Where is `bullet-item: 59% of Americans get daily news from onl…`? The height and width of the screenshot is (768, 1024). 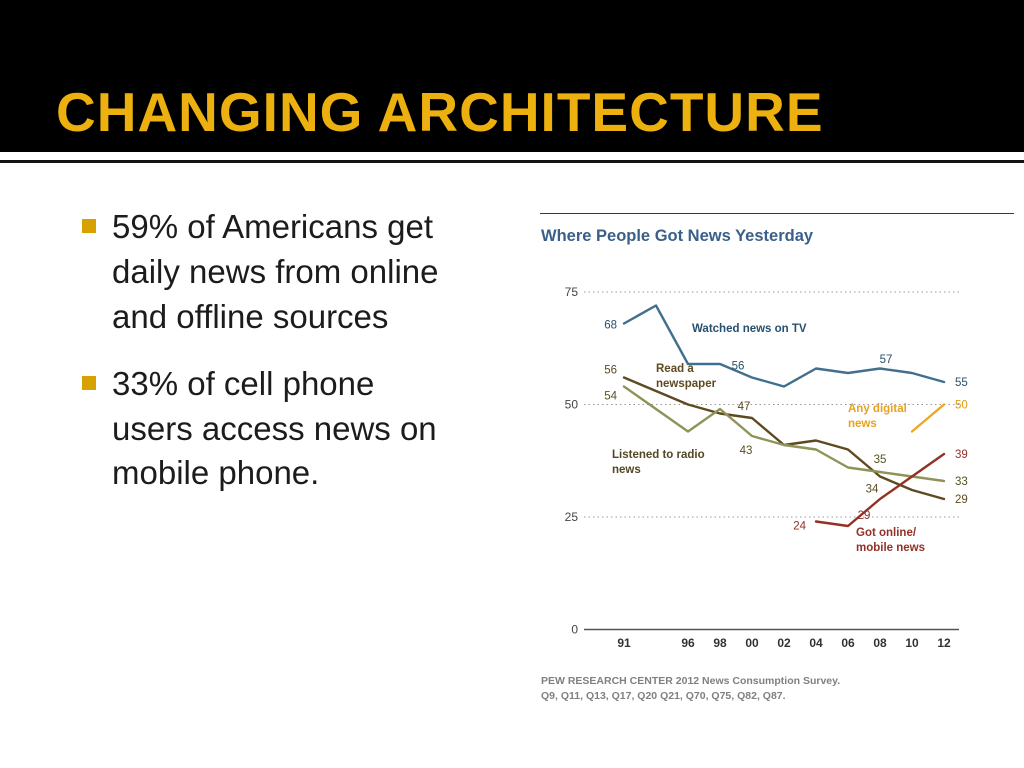 bullet-item: 59% of Americans get daily news from onl… is located at coordinates (313, 272).